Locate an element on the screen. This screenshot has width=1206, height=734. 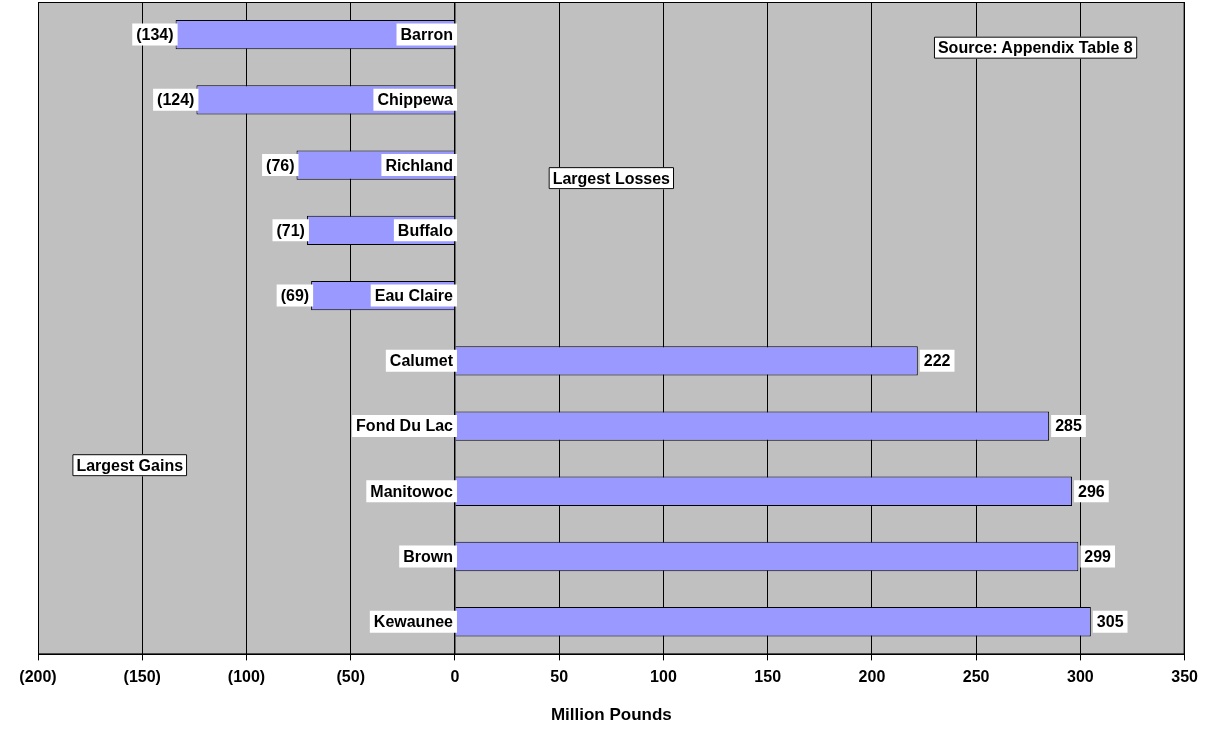
x-tick-label: 50 is located at coordinates (559, 677).